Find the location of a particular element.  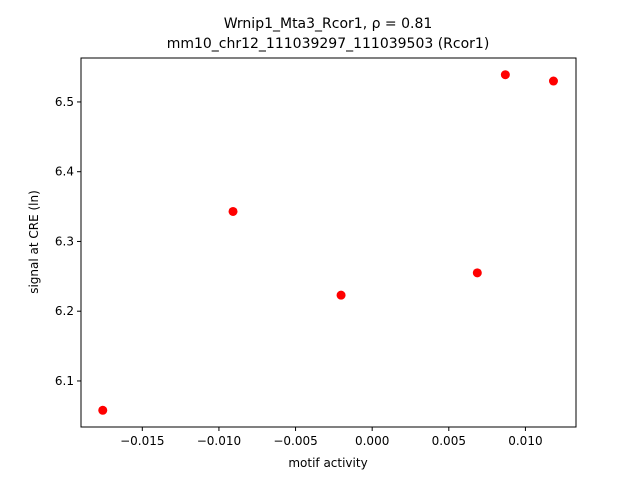

x-tick-label: 0.010 is located at coordinates (525, 441).